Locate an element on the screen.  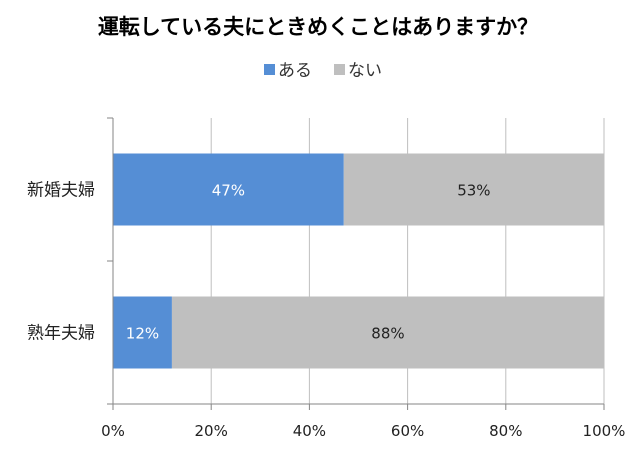
legend: ある ない is located at coordinates (323, 71).